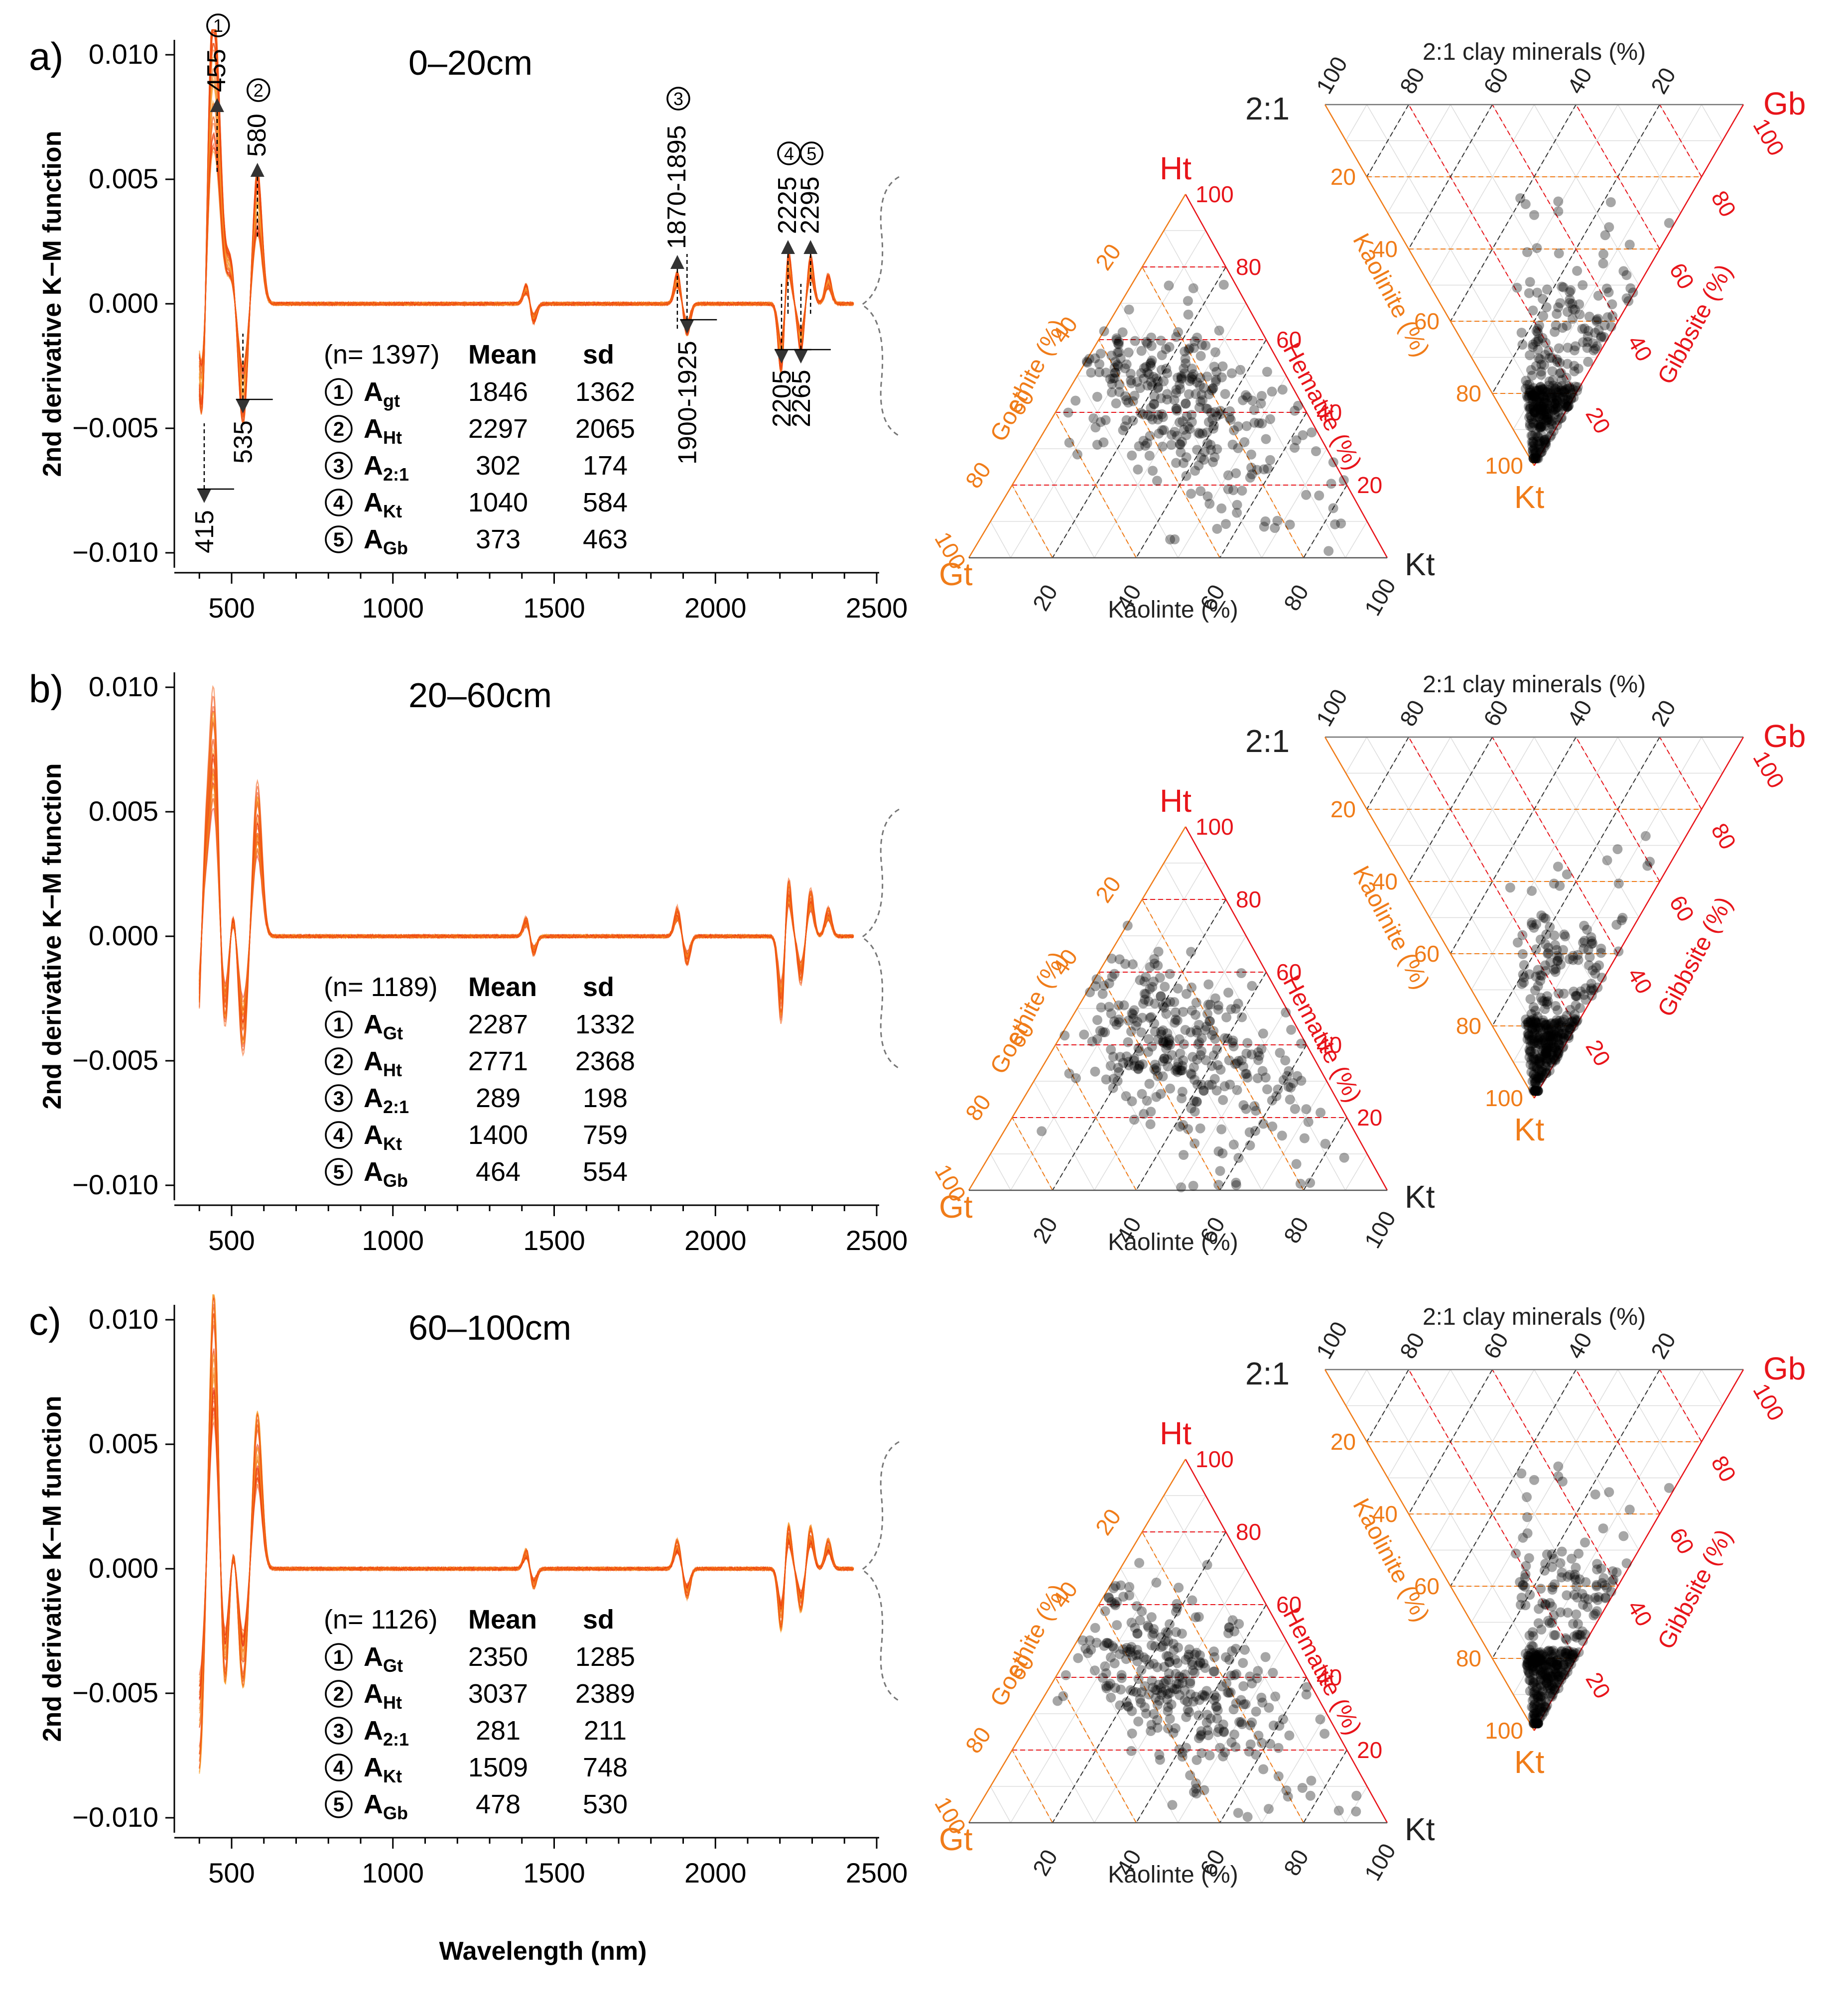  I want to click on spectrum-series-line, so click(527, 253).